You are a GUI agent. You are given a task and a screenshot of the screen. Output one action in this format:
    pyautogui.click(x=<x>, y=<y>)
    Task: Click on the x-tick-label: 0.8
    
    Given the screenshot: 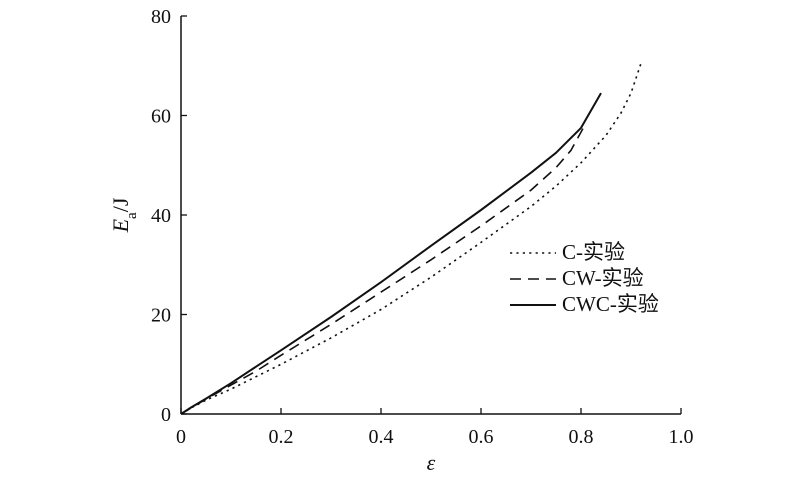 What is the action you would take?
    pyautogui.click(x=581, y=437)
    